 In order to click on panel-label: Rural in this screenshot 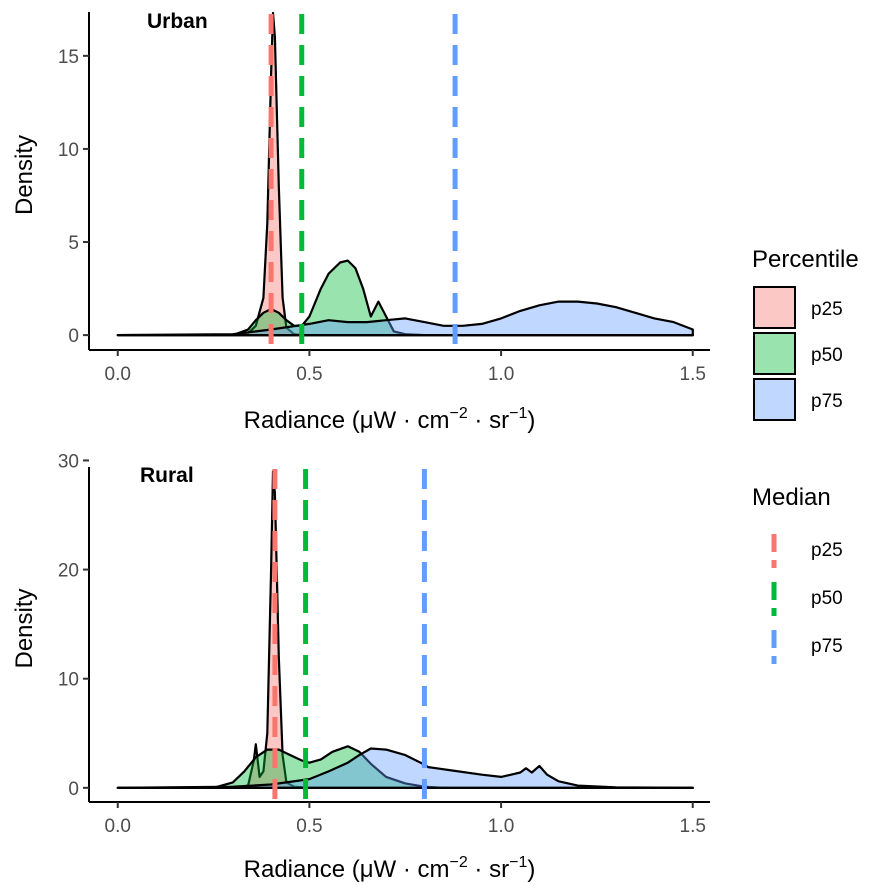, I will do `click(167, 475)`.